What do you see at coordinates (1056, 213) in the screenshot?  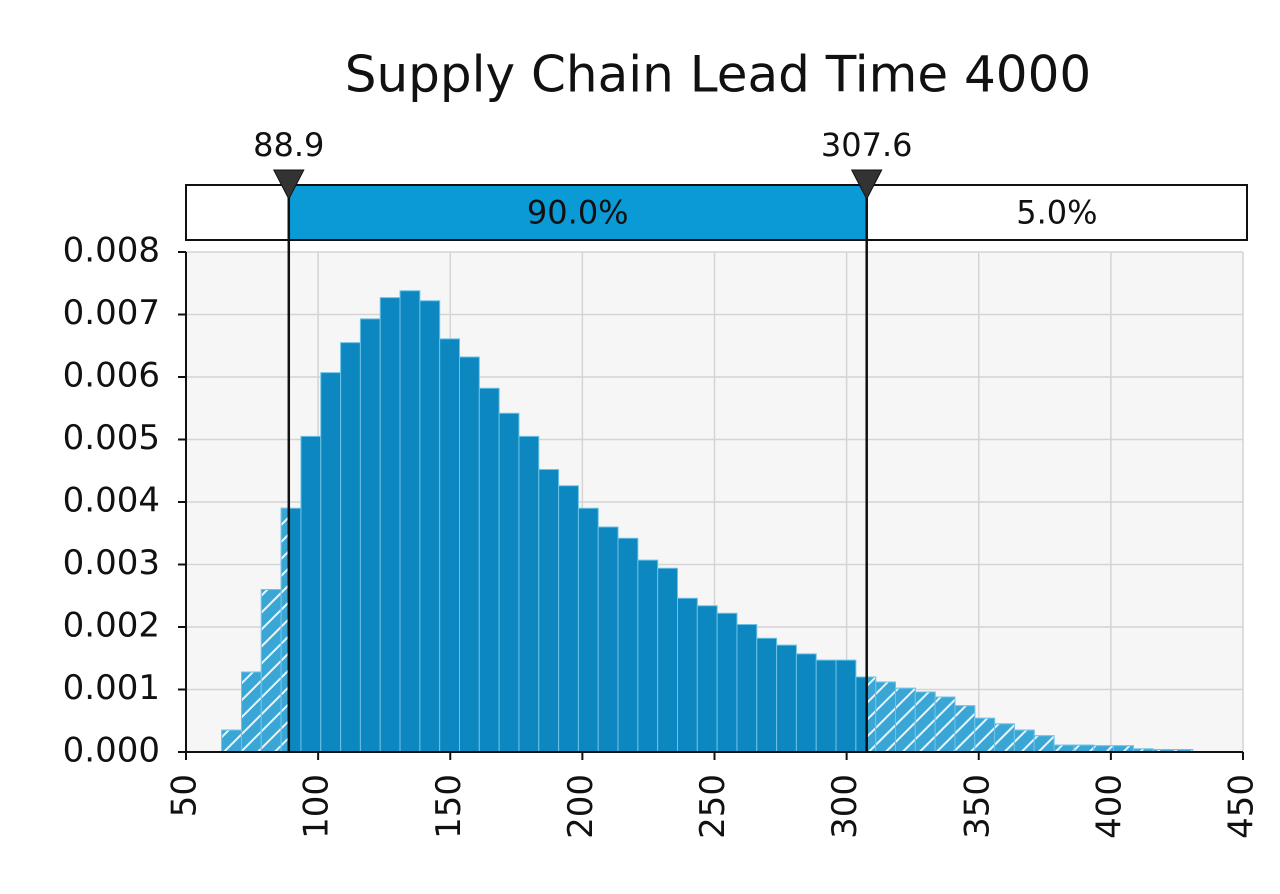 I see `band-label: 5.0%` at bounding box center [1056, 213].